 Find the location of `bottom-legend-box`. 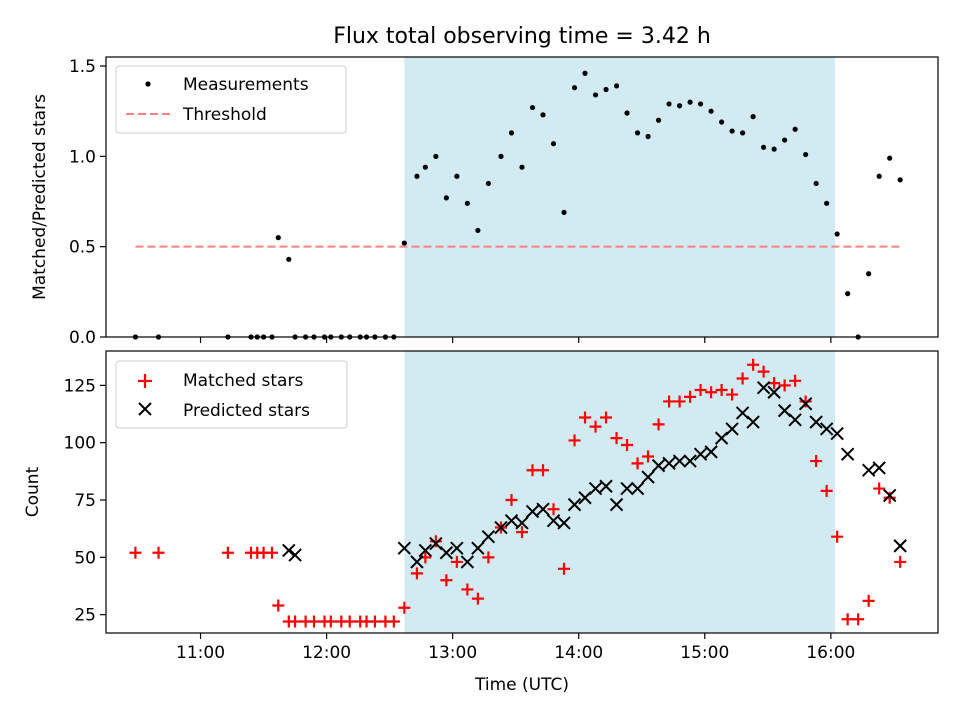

bottom-legend-box is located at coordinates (231, 394).